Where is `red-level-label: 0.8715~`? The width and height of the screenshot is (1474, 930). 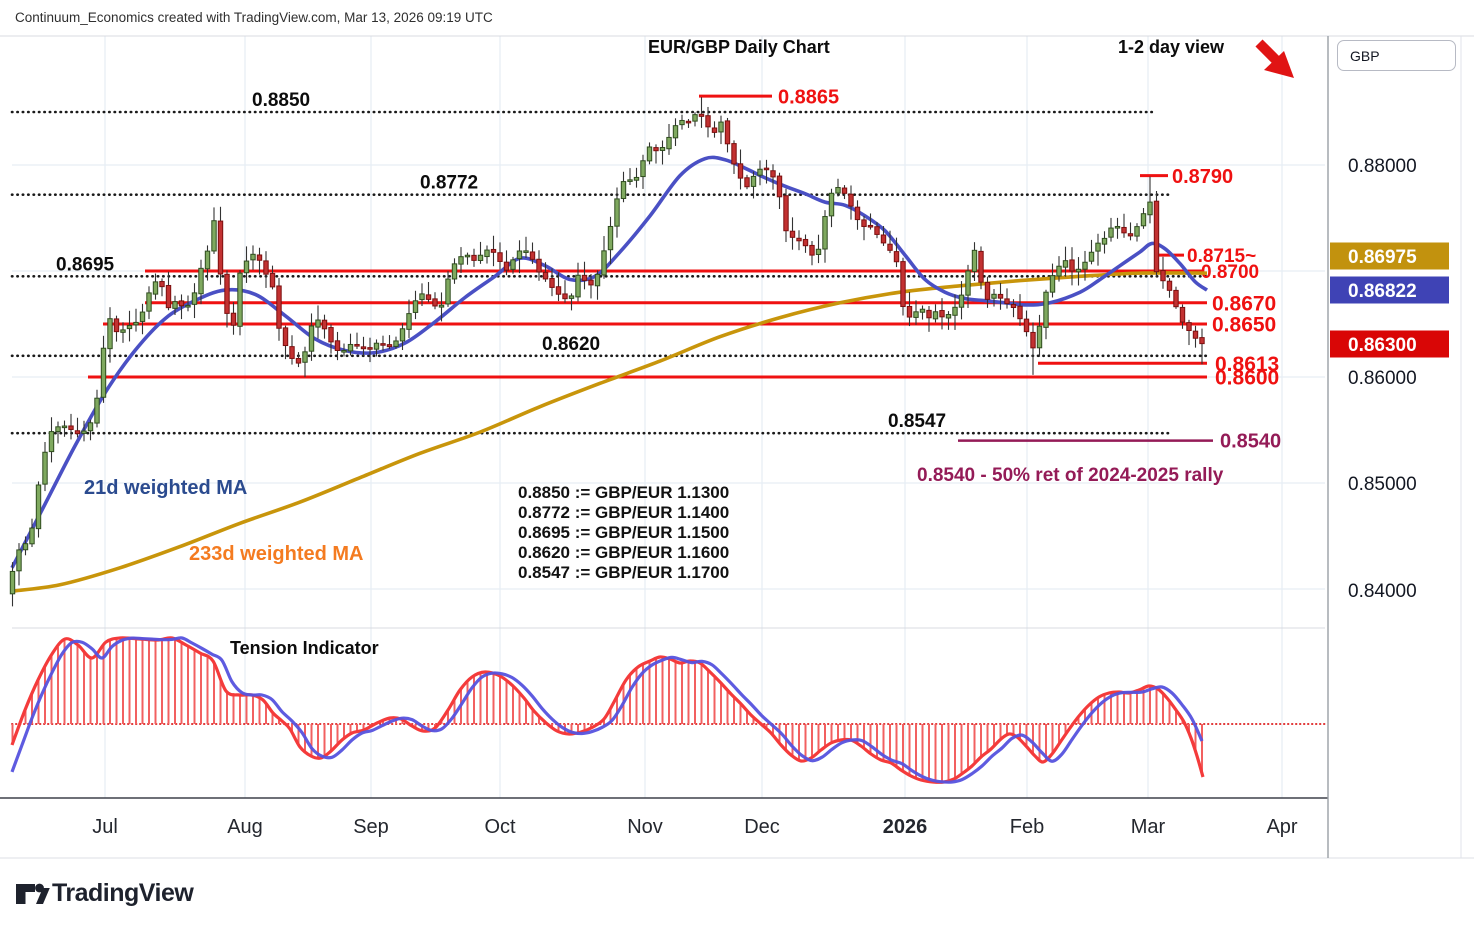
red-level-label: 0.8715~ is located at coordinates (1221, 256).